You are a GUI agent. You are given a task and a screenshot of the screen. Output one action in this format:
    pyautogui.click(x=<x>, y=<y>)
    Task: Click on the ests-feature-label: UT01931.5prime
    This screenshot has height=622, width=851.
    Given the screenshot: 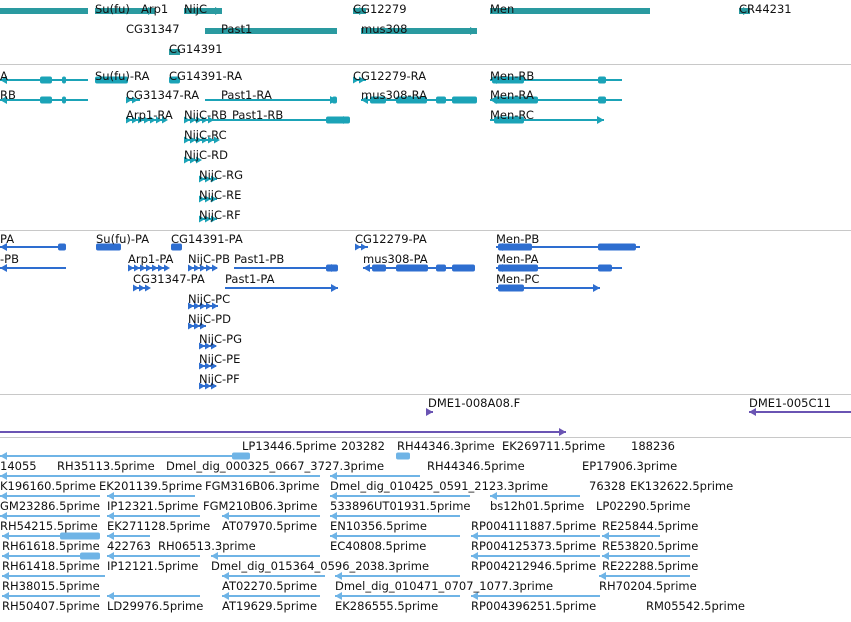 What is the action you would take?
    pyautogui.click(x=422, y=506)
    